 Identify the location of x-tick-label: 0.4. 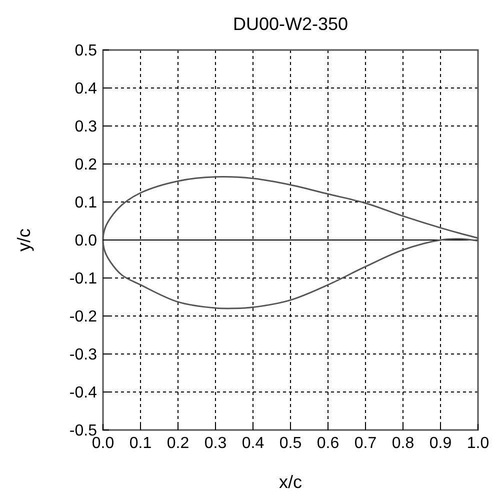
(253, 443).